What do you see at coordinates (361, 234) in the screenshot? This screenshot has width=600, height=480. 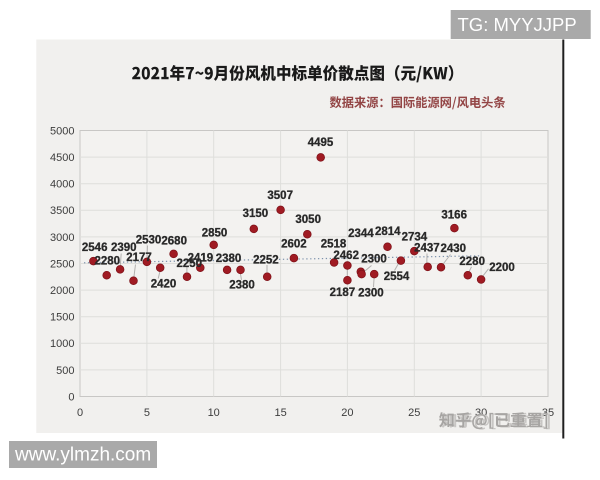 I see `svg-text: 2344` at bounding box center [361, 234].